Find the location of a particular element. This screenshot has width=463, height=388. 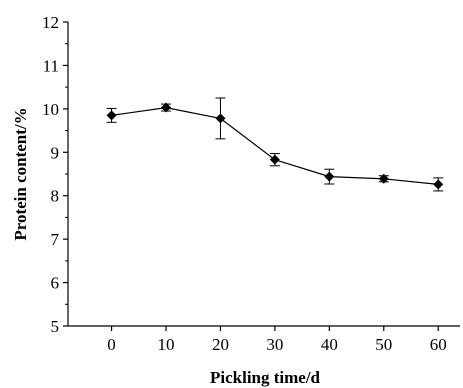

y-axis-title: Protein content/% is located at coordinates (20, 173).